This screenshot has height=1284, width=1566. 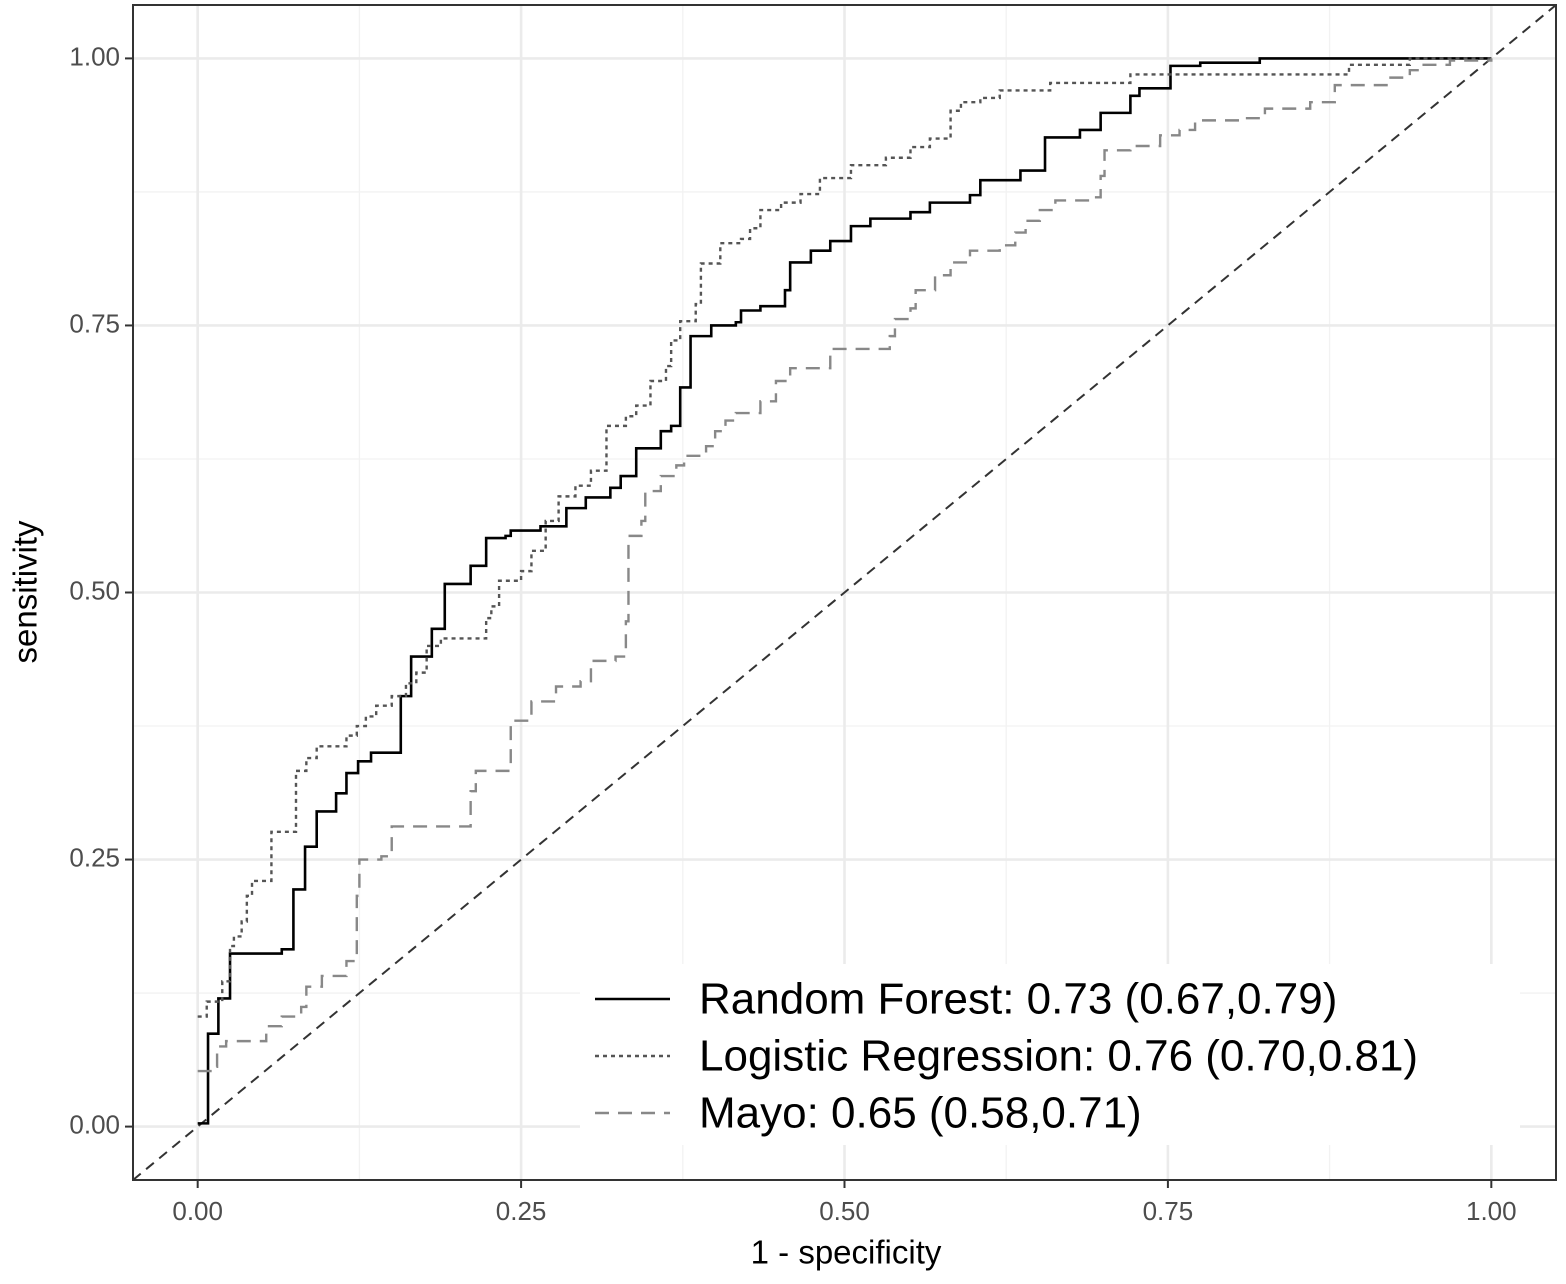 What do you see at coordinates (25, 592) in the screenshot?
I see `y-axis-title: sensitivity` at bounding box center [25, 592].